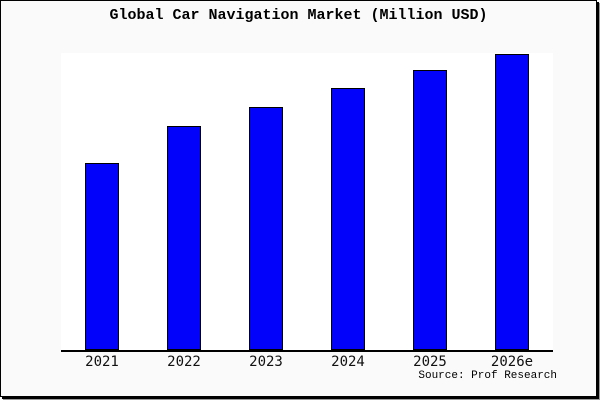 Image resolution: width=600 pixels, height=400 pixels. I want to click on x-tick-2026e: 2026e, so click(512, 362).